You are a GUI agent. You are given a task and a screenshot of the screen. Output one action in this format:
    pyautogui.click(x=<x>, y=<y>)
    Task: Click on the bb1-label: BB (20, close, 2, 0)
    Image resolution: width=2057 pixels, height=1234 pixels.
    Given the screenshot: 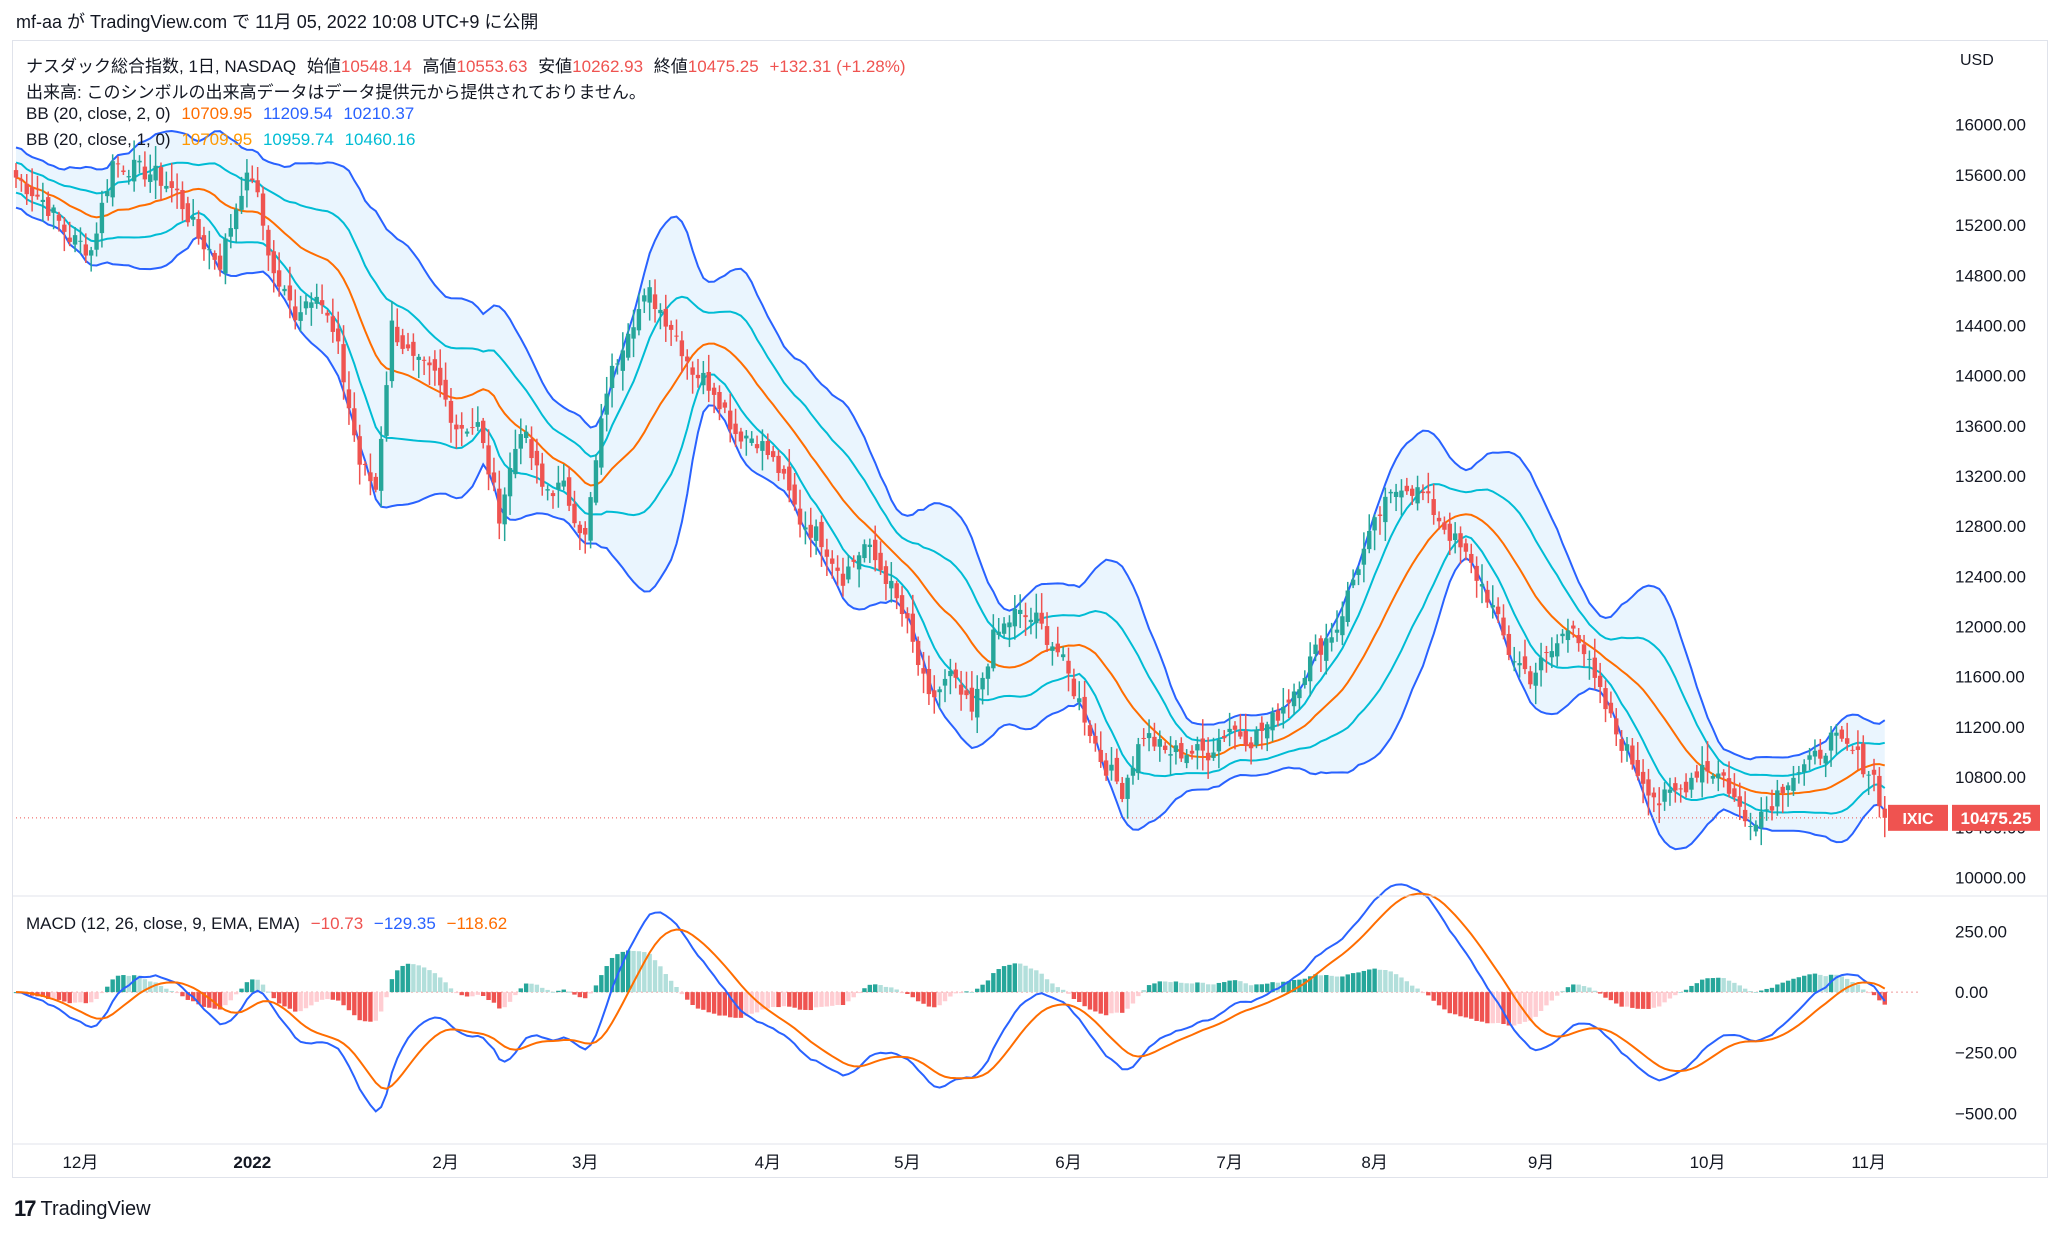 What is the action you would take?
    pyautogui.click(x=98, y=113)
    